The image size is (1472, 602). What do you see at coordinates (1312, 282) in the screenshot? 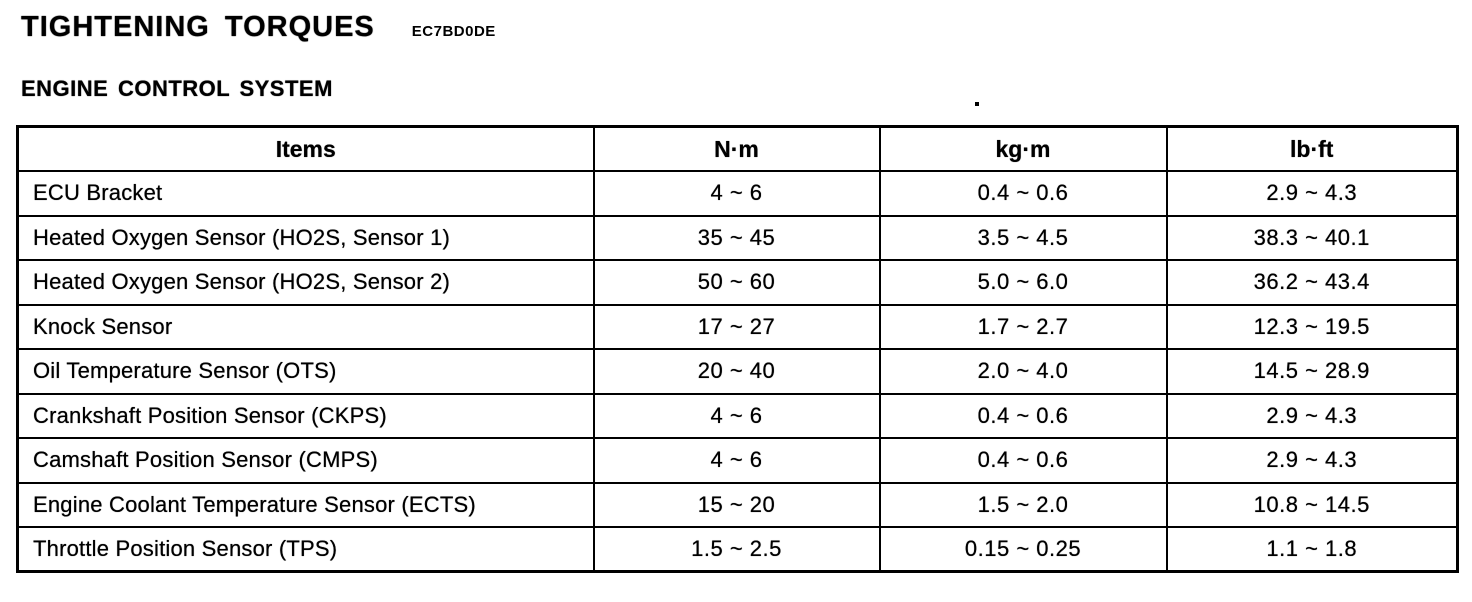
I see `torque-lbft: 36.2 ~ 43.4` at bounding box center [1312, 282].